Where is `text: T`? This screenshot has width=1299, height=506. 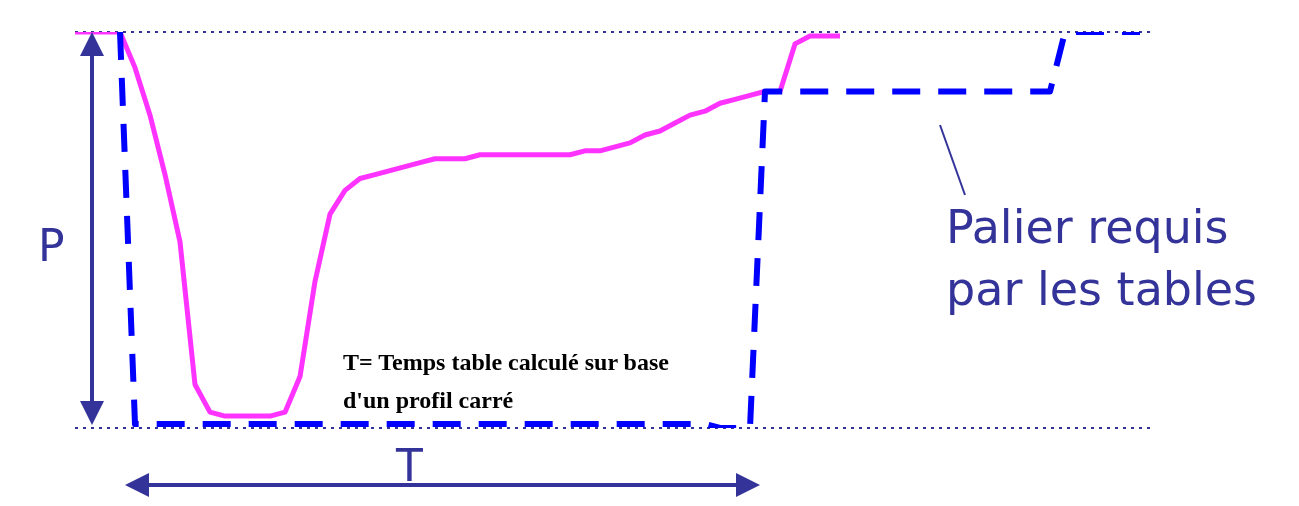 text: T is located at coordinates (409, 465).